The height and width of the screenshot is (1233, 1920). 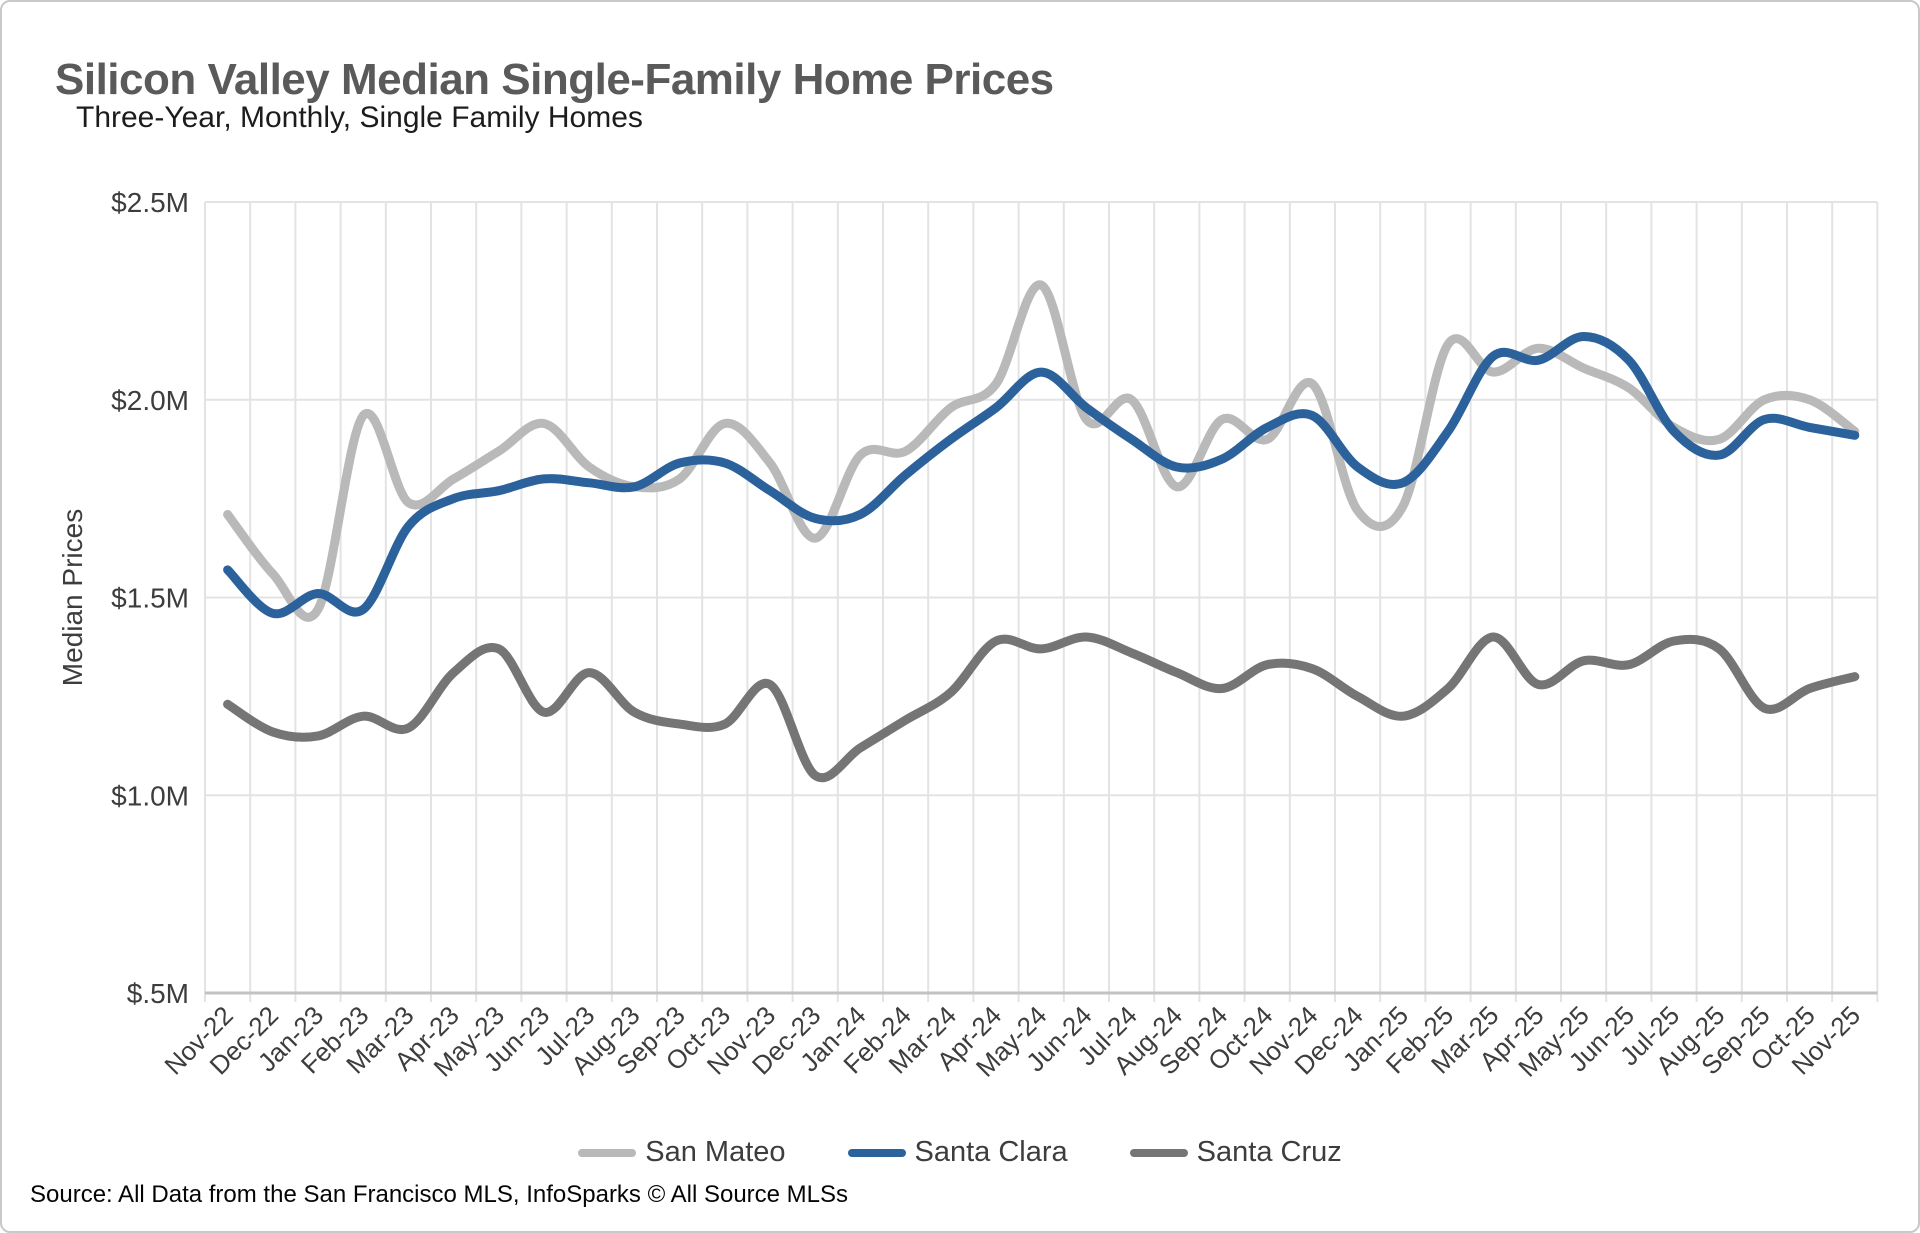 I want to click on y-tick-label: $2.5M, so click(x=150, y=202).